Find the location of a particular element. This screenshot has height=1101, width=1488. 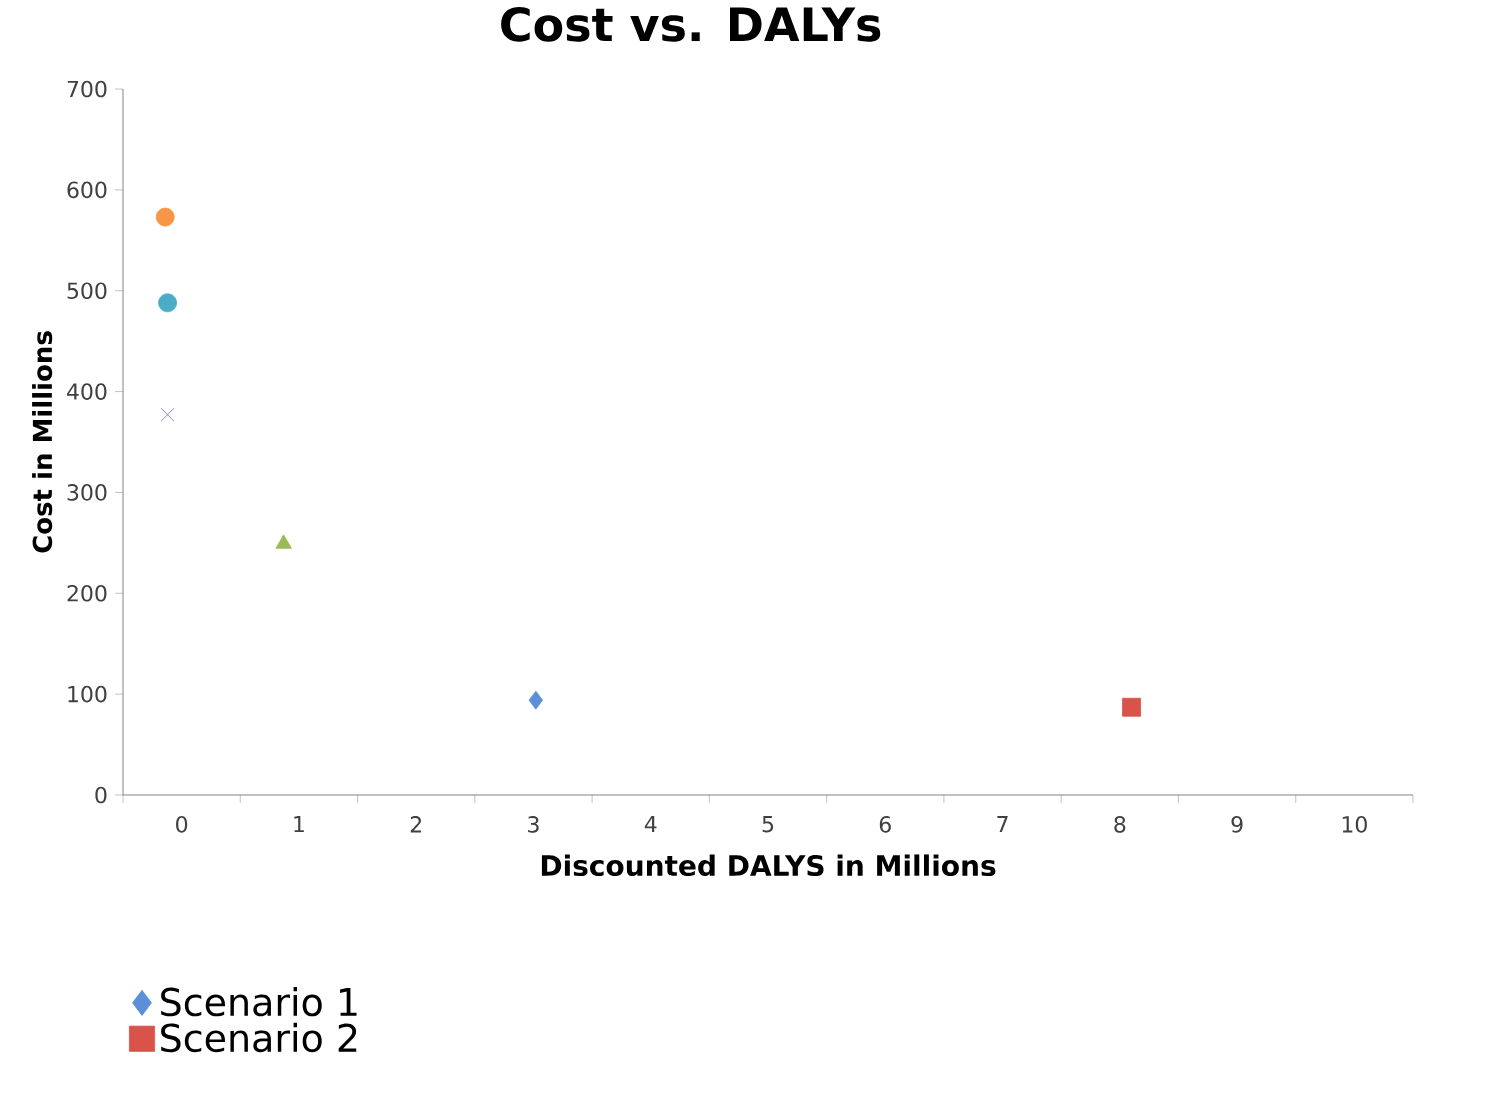

x-tick-label: 3 is located at coordinates (533, 824).